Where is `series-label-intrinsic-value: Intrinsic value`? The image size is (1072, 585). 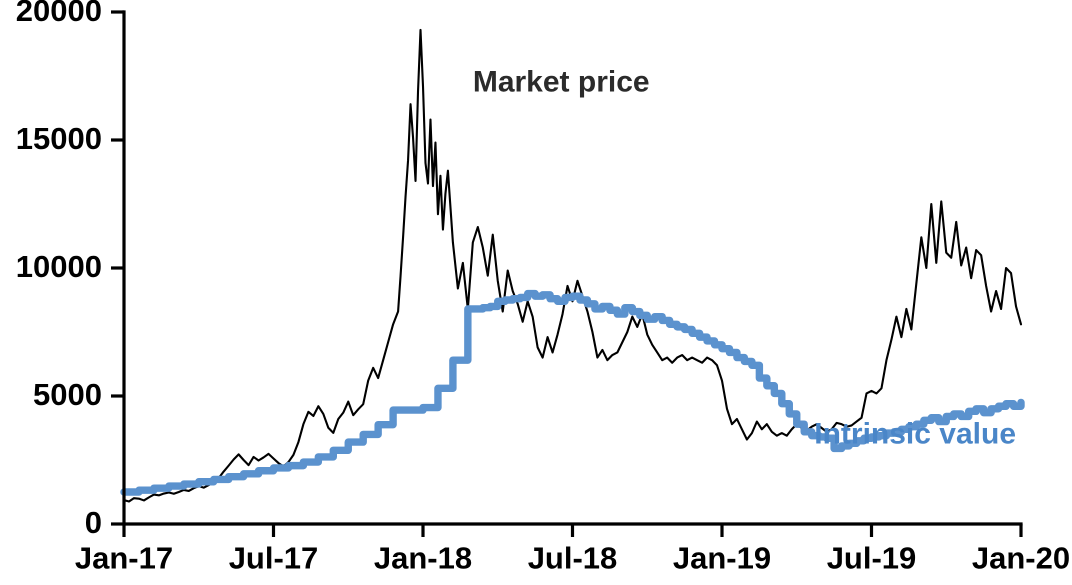 series-label-intrinsic-value: Intrinsic value is located at coordinates (915, 433).